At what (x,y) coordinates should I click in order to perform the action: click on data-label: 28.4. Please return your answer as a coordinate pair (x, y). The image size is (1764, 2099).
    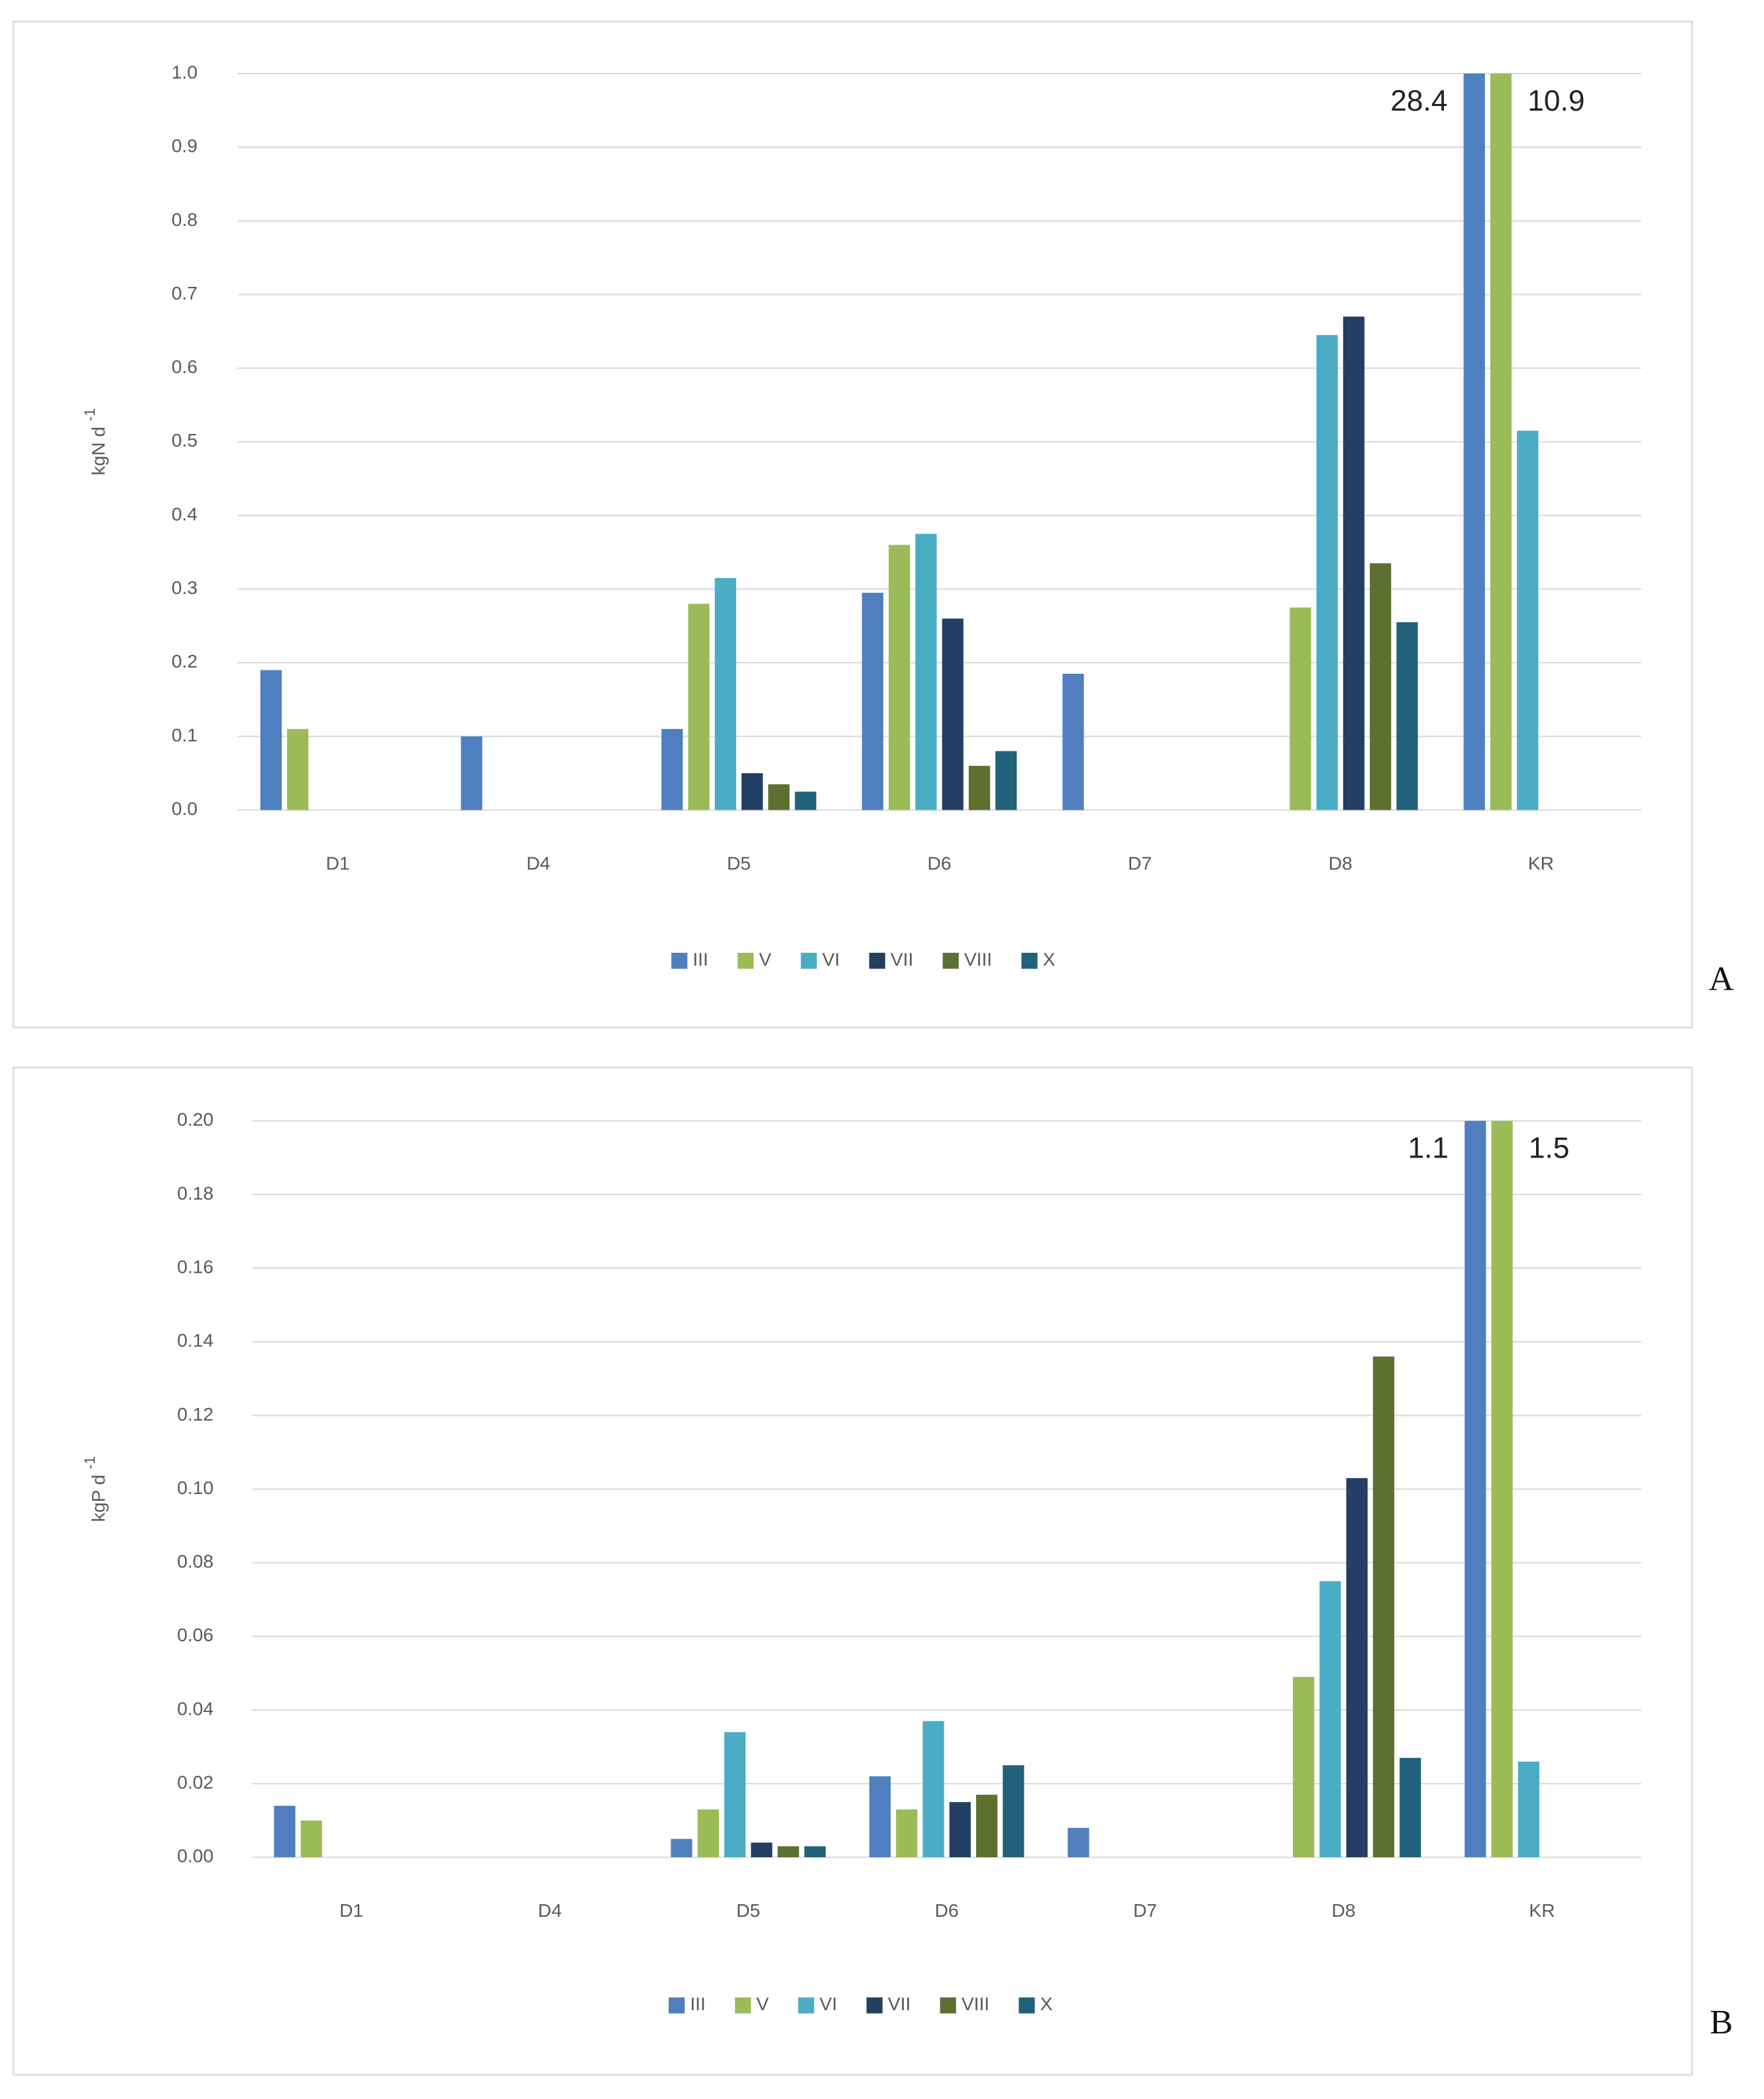
    Looking at the image, I should click on (1418, 101).